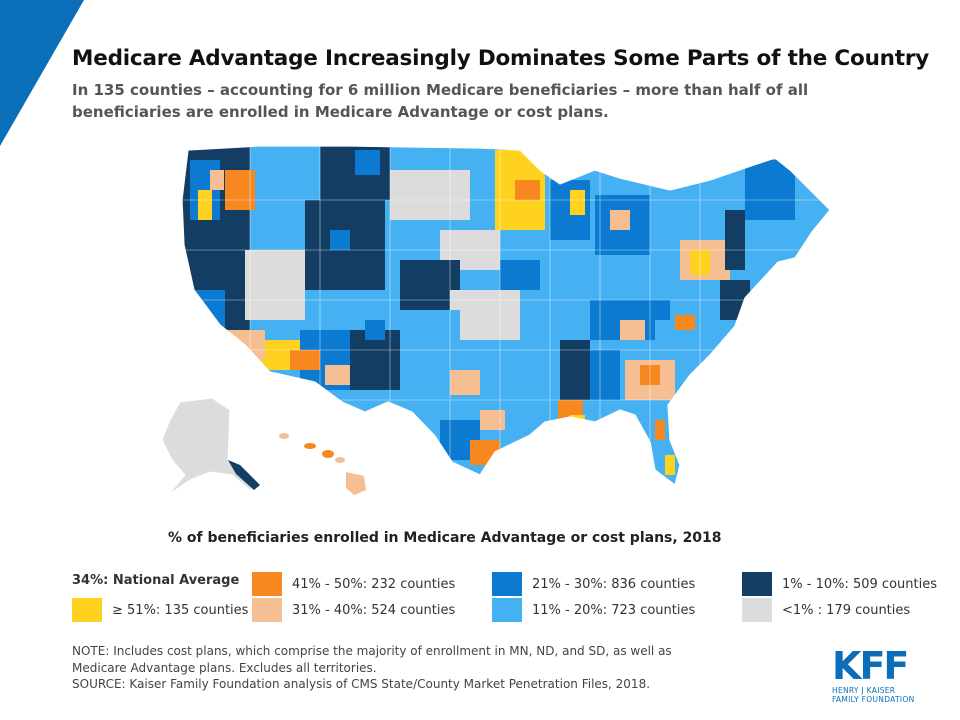 Image resolution: width=960 pixels, height=720 pixels. I want to click on legend-label: 41% - 50%: 232 counties, so click(374, 584).